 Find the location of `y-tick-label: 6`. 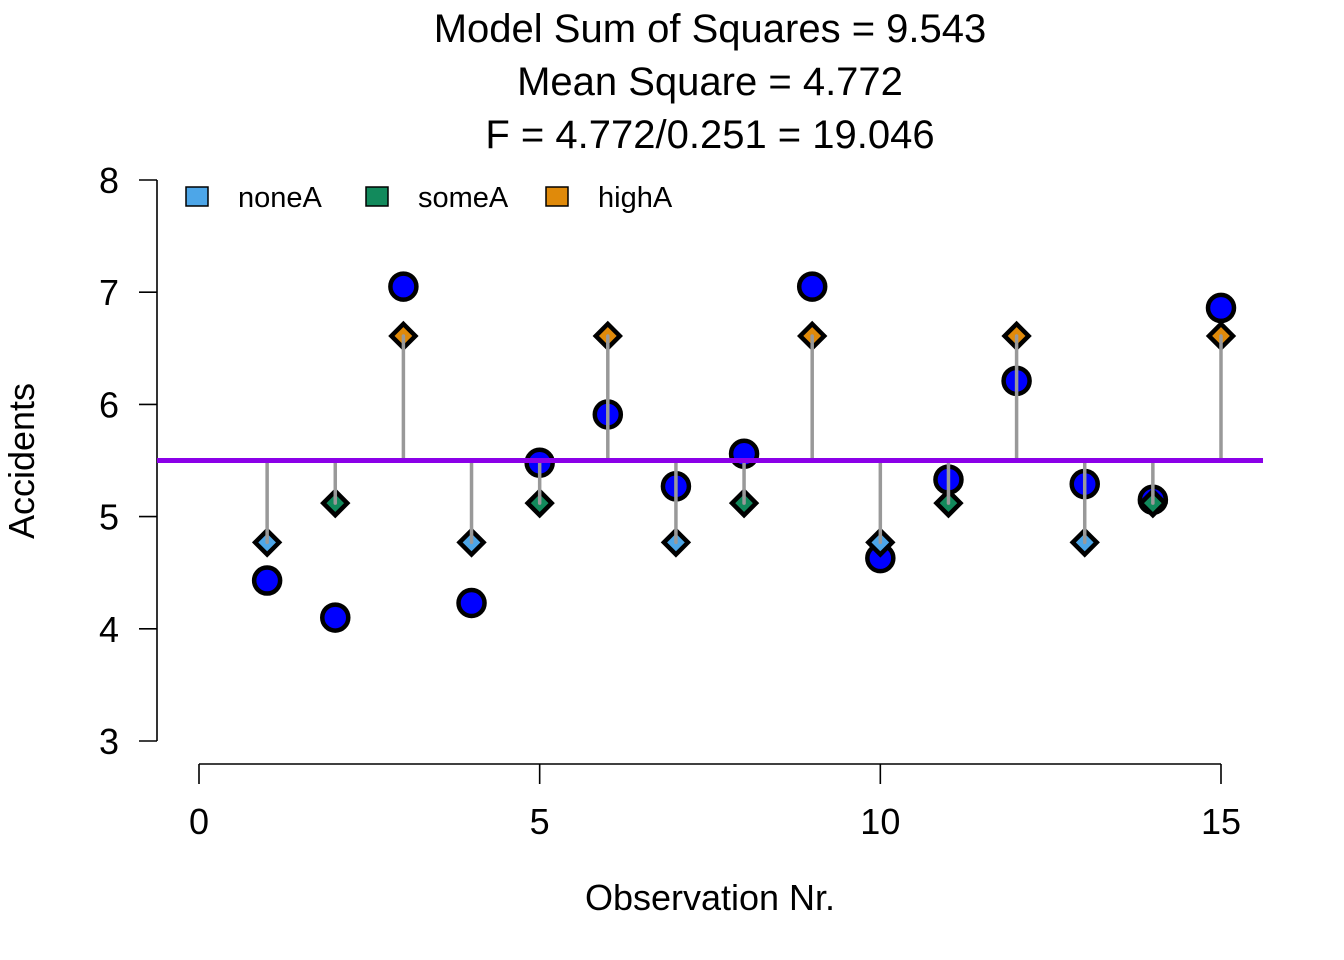

y-tick-label: 6 is located at coordinates (109, 404).